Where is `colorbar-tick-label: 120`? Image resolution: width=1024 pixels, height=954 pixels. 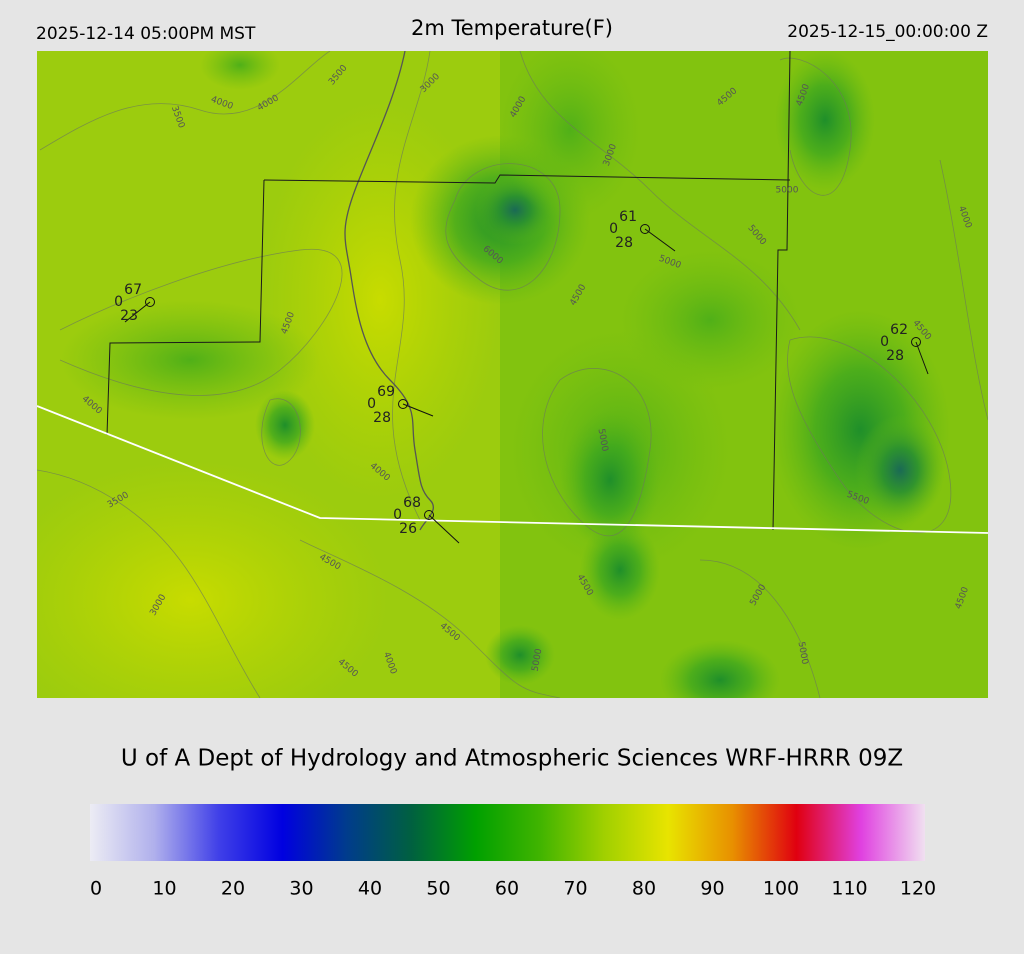 colorbar-tick-label: 120 is located at coordinates (918, 889).